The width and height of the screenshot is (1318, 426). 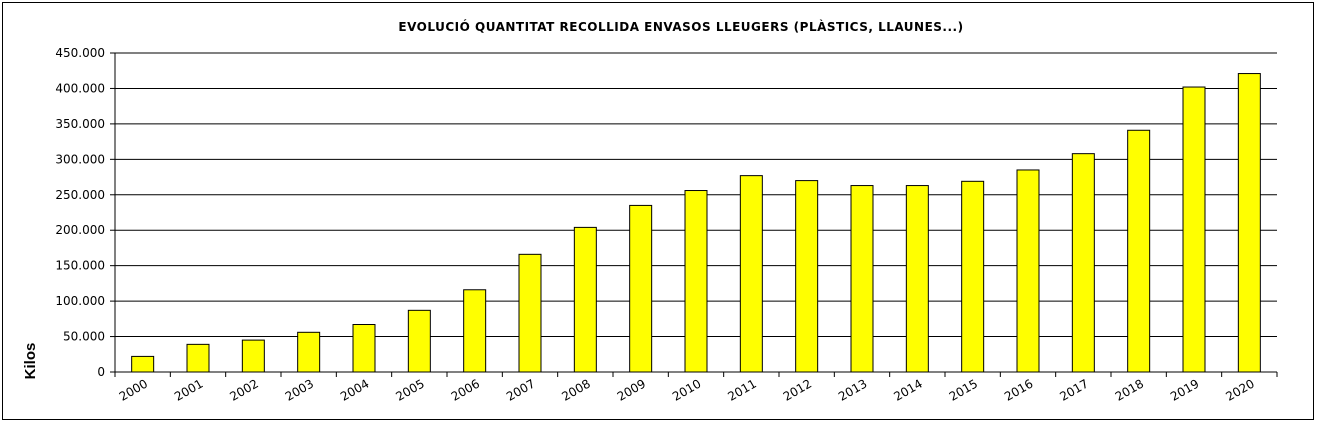 I want to click on x-tick-label: 2005, so click(x=409, y=389).